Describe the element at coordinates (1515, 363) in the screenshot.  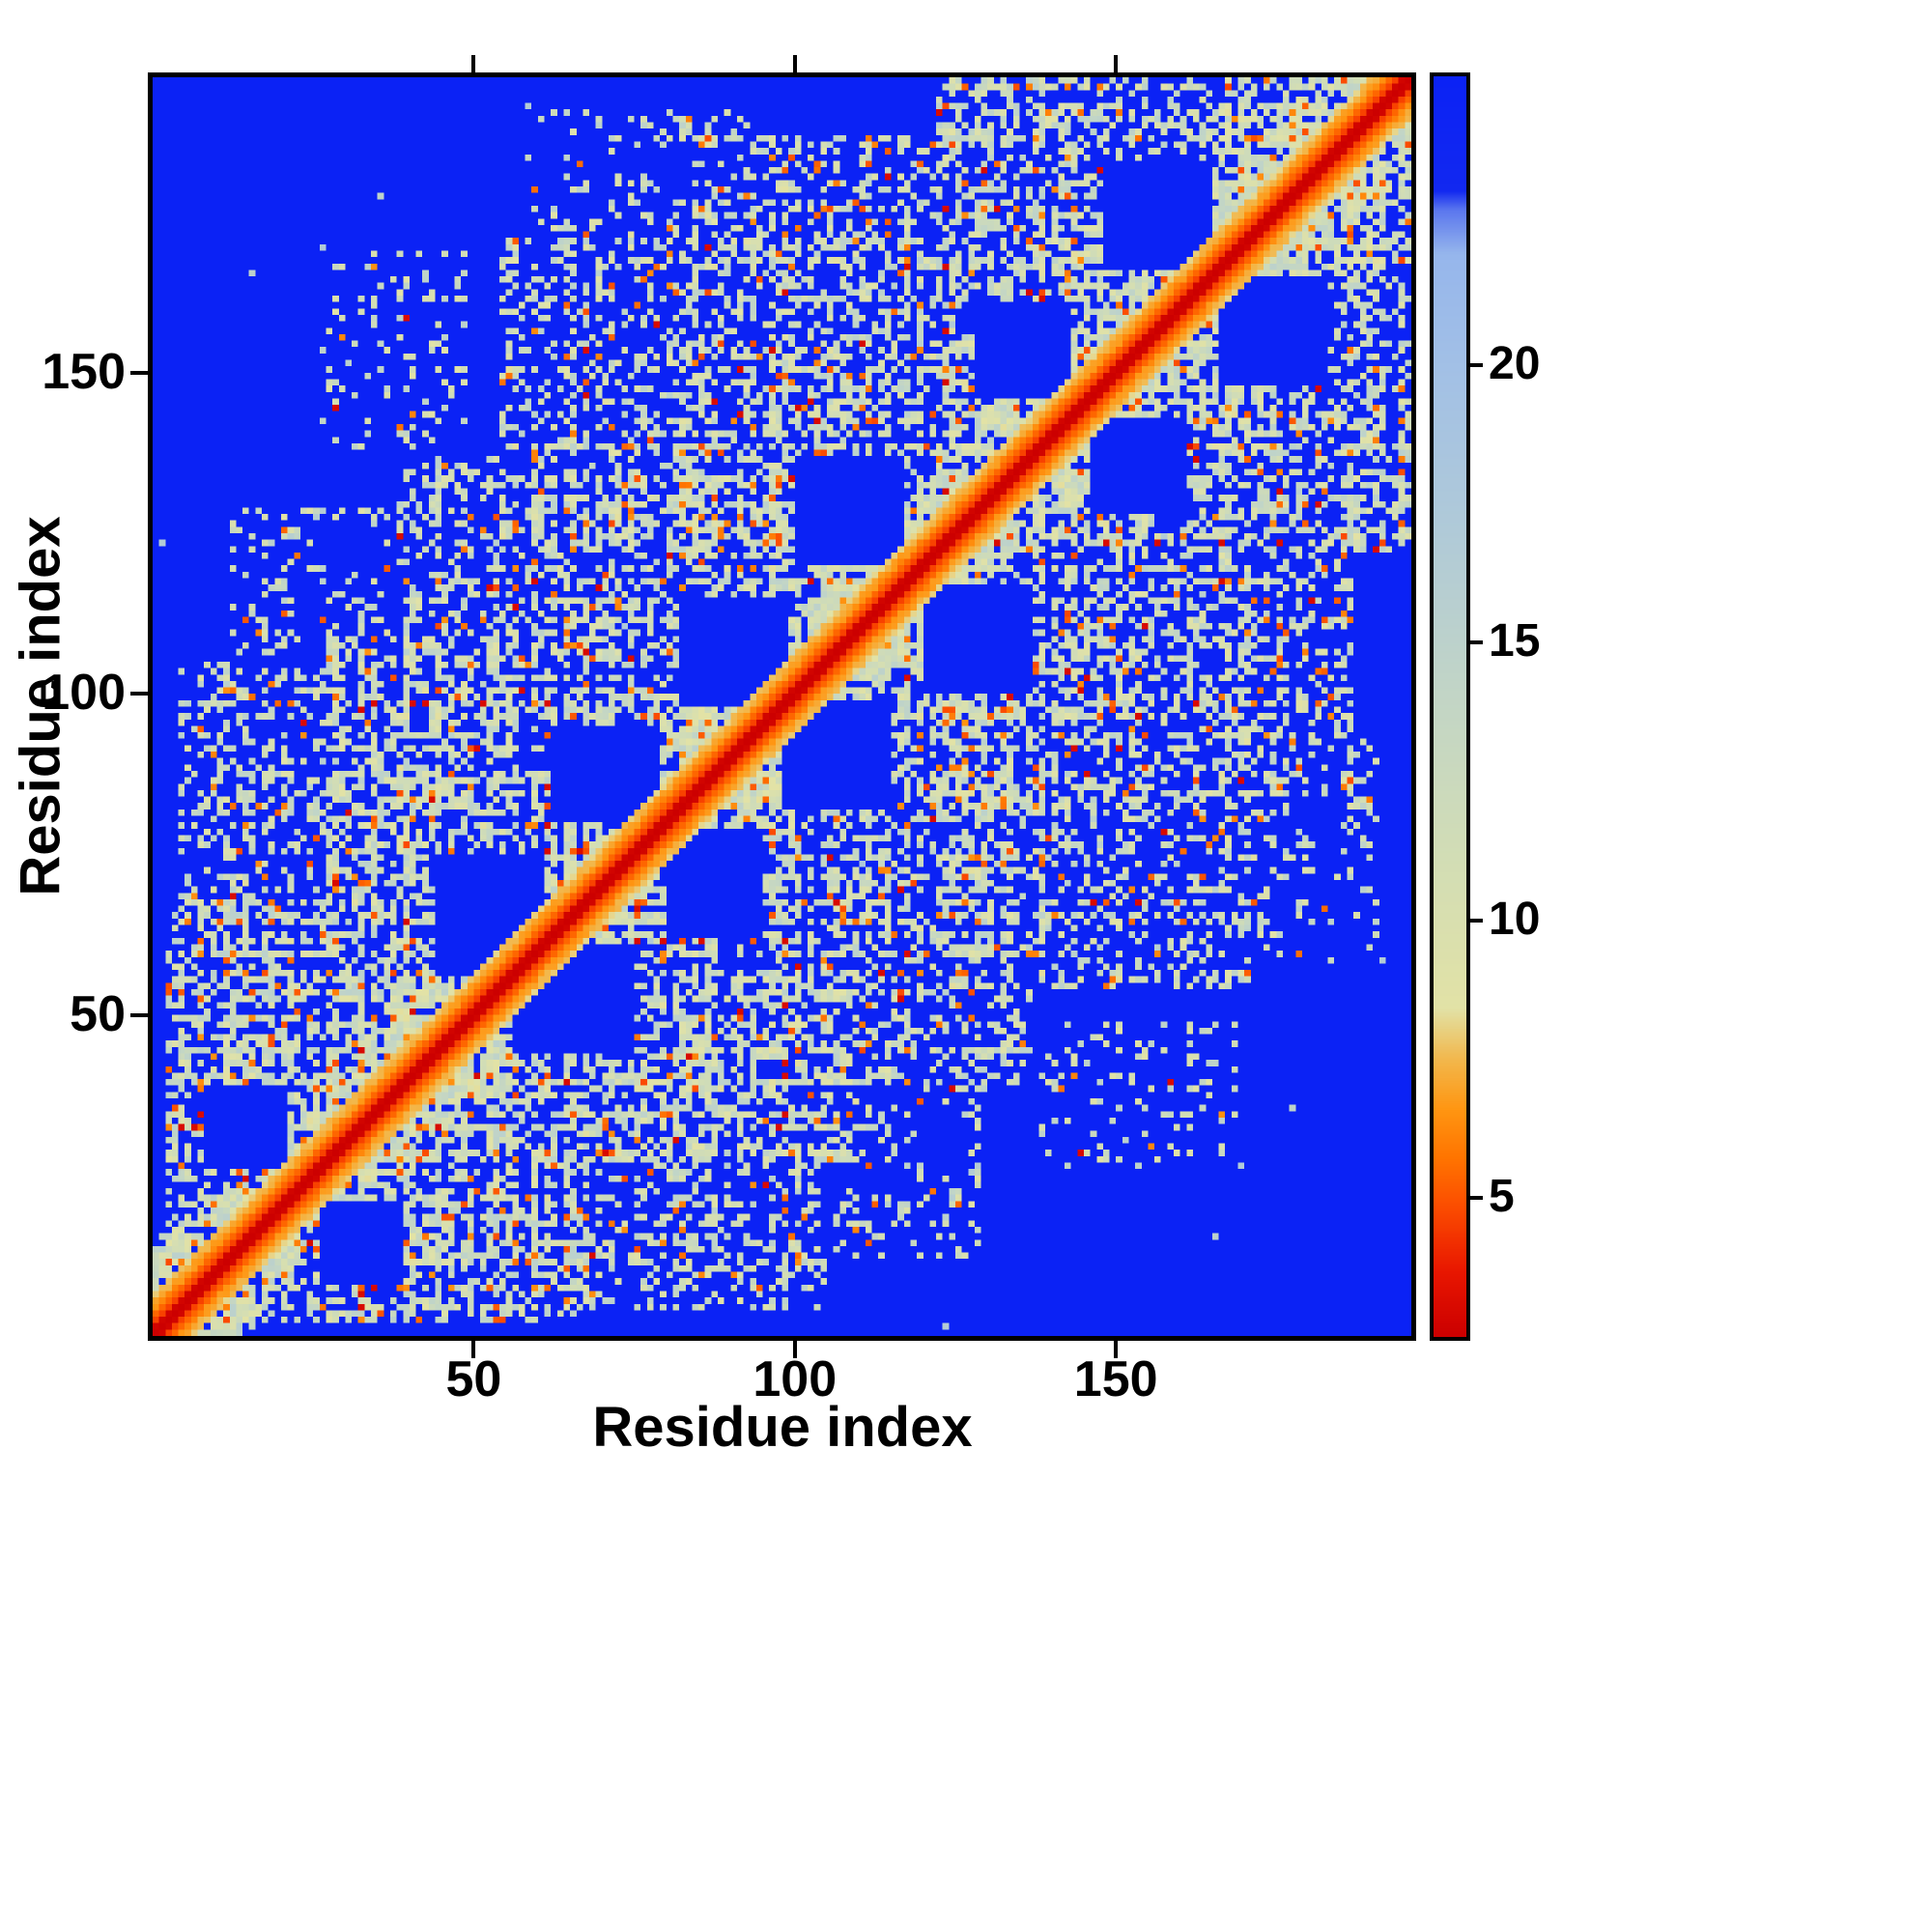
I see `colorbar-tick-label: 20` at that location.